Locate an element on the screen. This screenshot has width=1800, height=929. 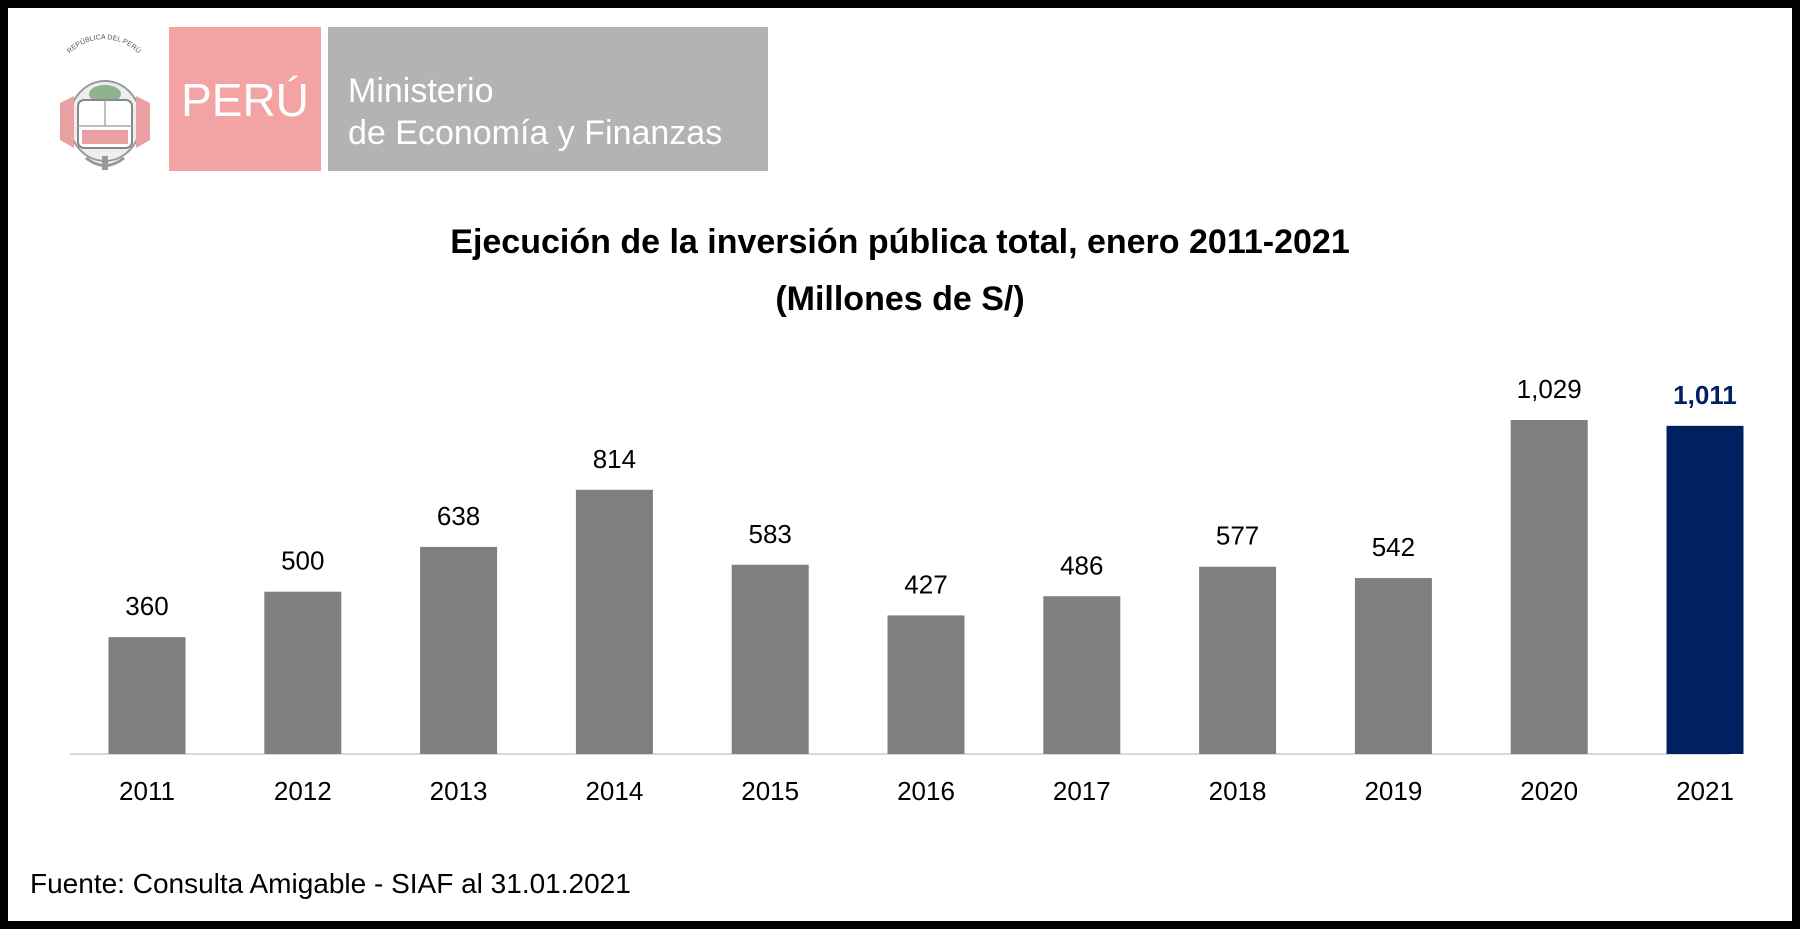
data-label-2014: 814 is located at coordinates (614, 459).